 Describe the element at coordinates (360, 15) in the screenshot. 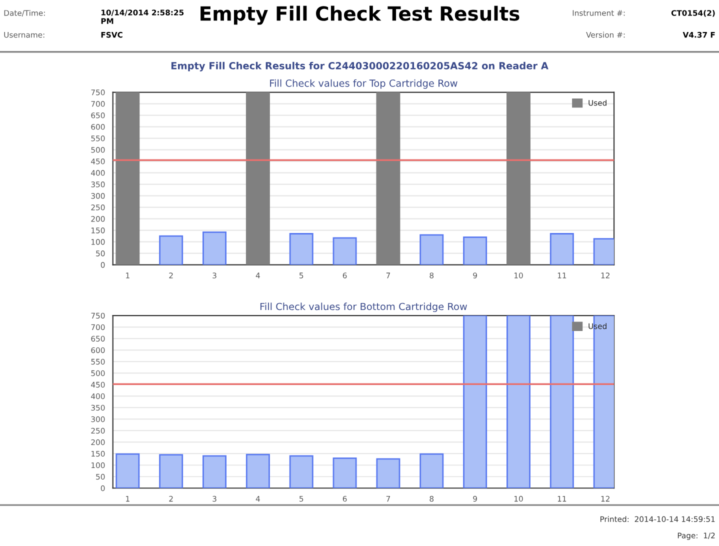

I see `text: Empty Fill Check Test Results` at that location.